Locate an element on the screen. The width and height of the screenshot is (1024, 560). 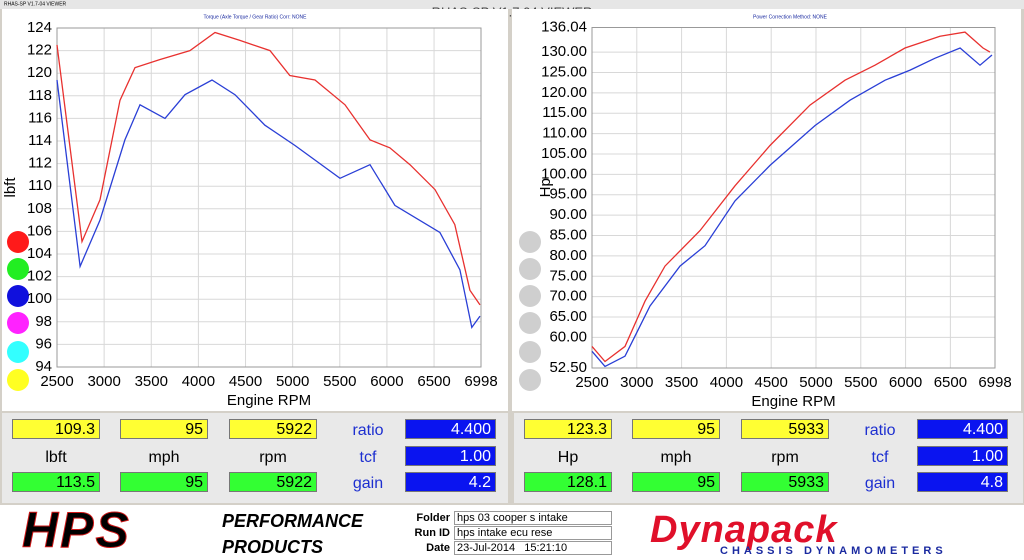
field-value: hps intake ecu rese is located at coordinates (533, 533).